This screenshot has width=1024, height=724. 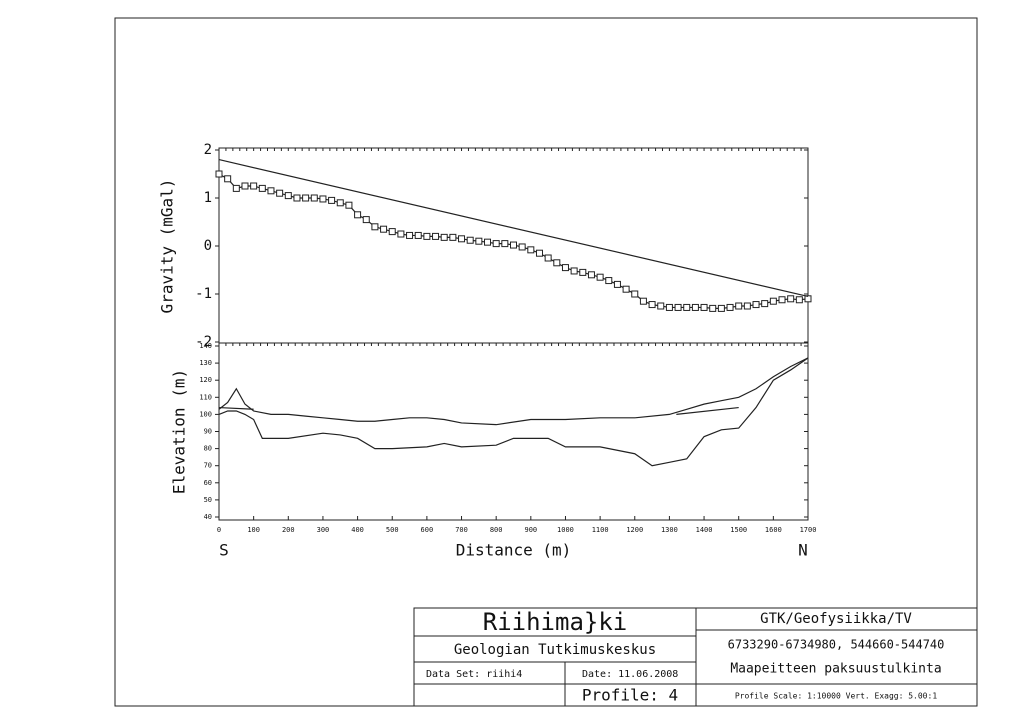 What do you see at coordinates (208, 150) in the screenshot?
I see `y-tick-label: 2` at bounding box center [208, 150].